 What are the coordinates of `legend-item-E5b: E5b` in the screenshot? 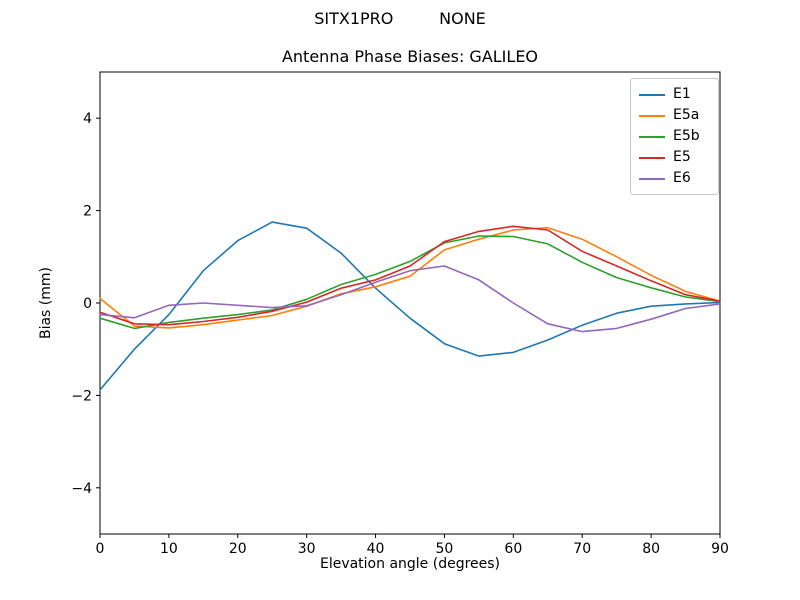 It's located at (674, 136).